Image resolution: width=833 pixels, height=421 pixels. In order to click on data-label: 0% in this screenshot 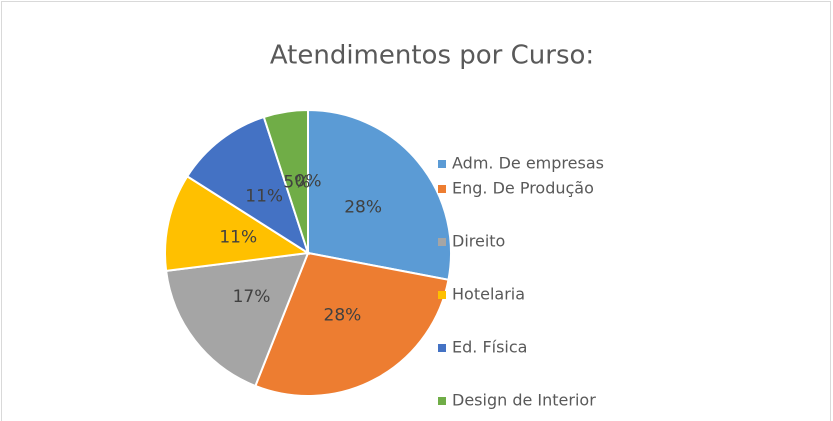, I will do `click(308, 182)`.